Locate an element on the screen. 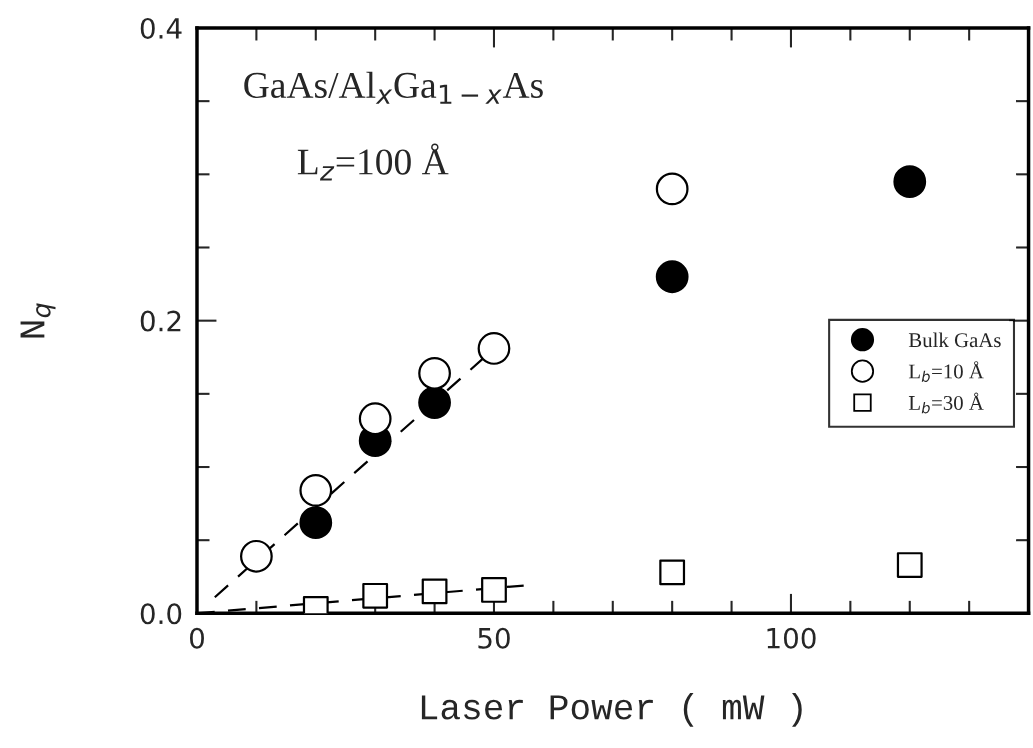 The width and height of the screenshot is (1033, 748). x-tick-label: 0 is located at coordinates (196, 638).